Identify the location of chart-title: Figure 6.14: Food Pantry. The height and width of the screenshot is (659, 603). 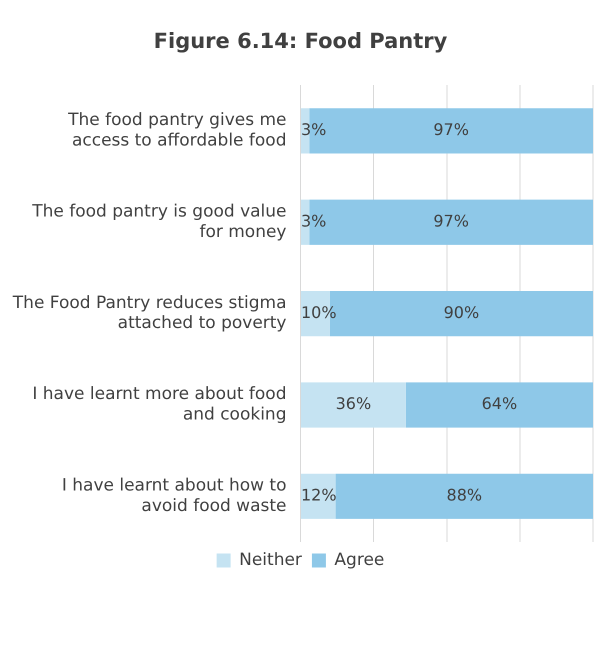
(301, 41).